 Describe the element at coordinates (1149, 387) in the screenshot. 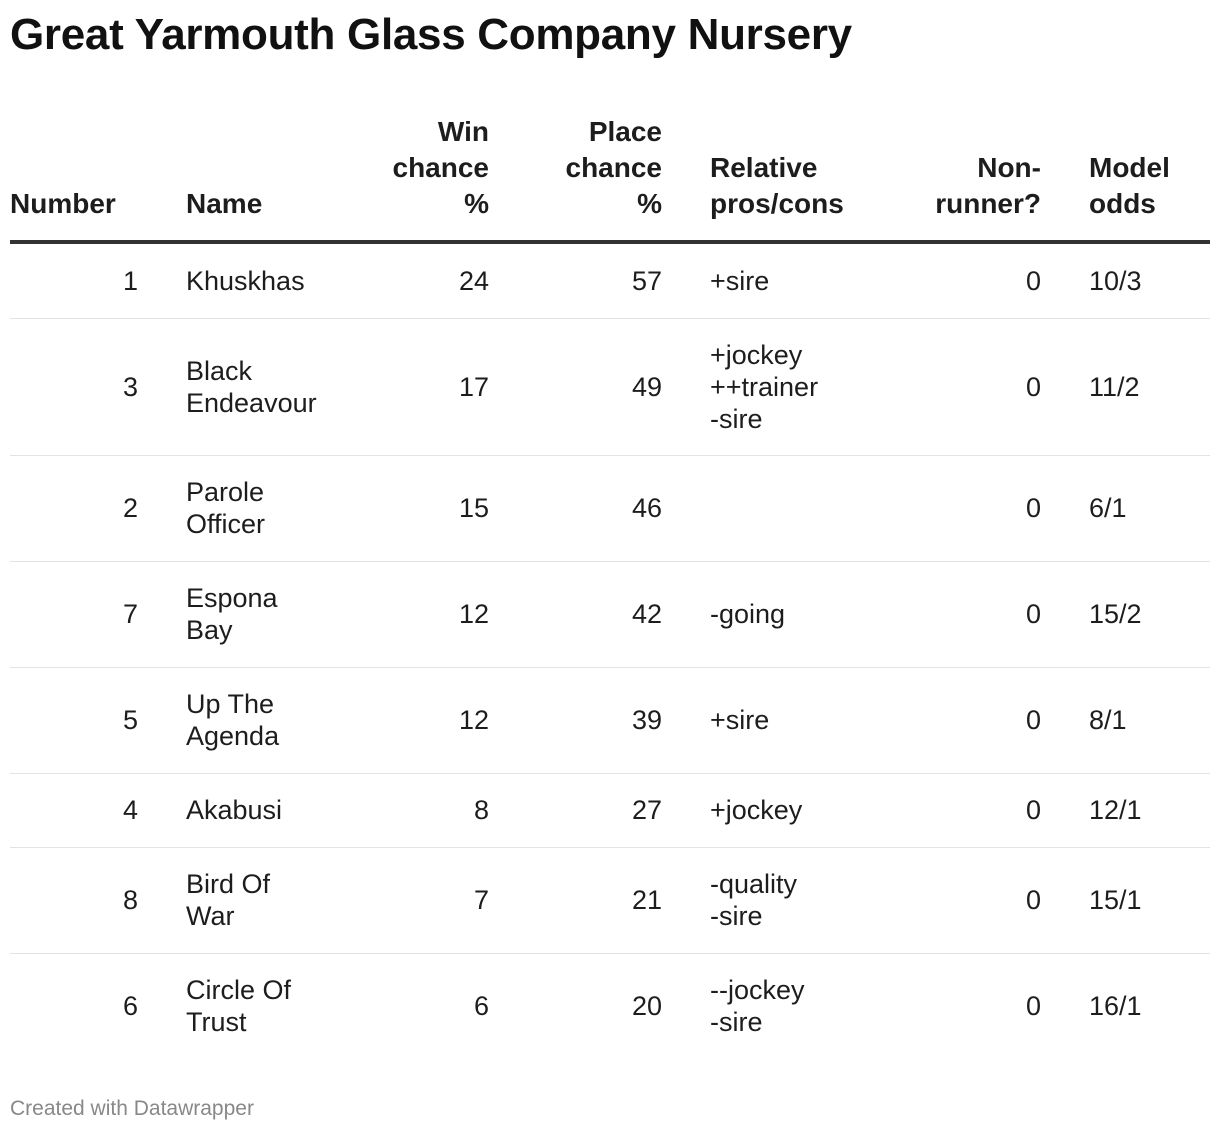

I see `cell-odds: 11/2` at that location.